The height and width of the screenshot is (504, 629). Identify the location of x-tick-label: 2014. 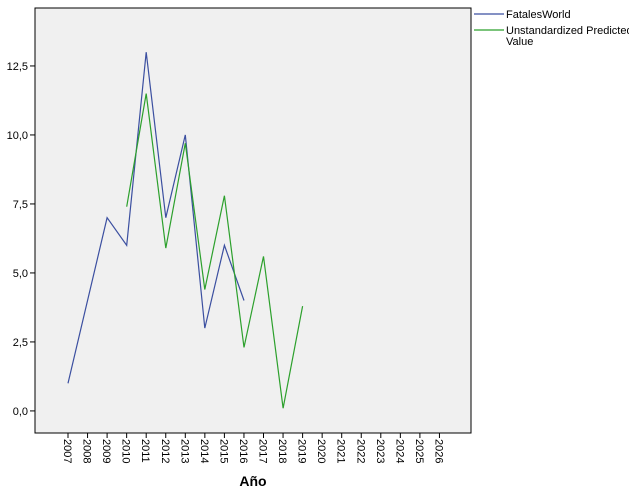
(204, 451).